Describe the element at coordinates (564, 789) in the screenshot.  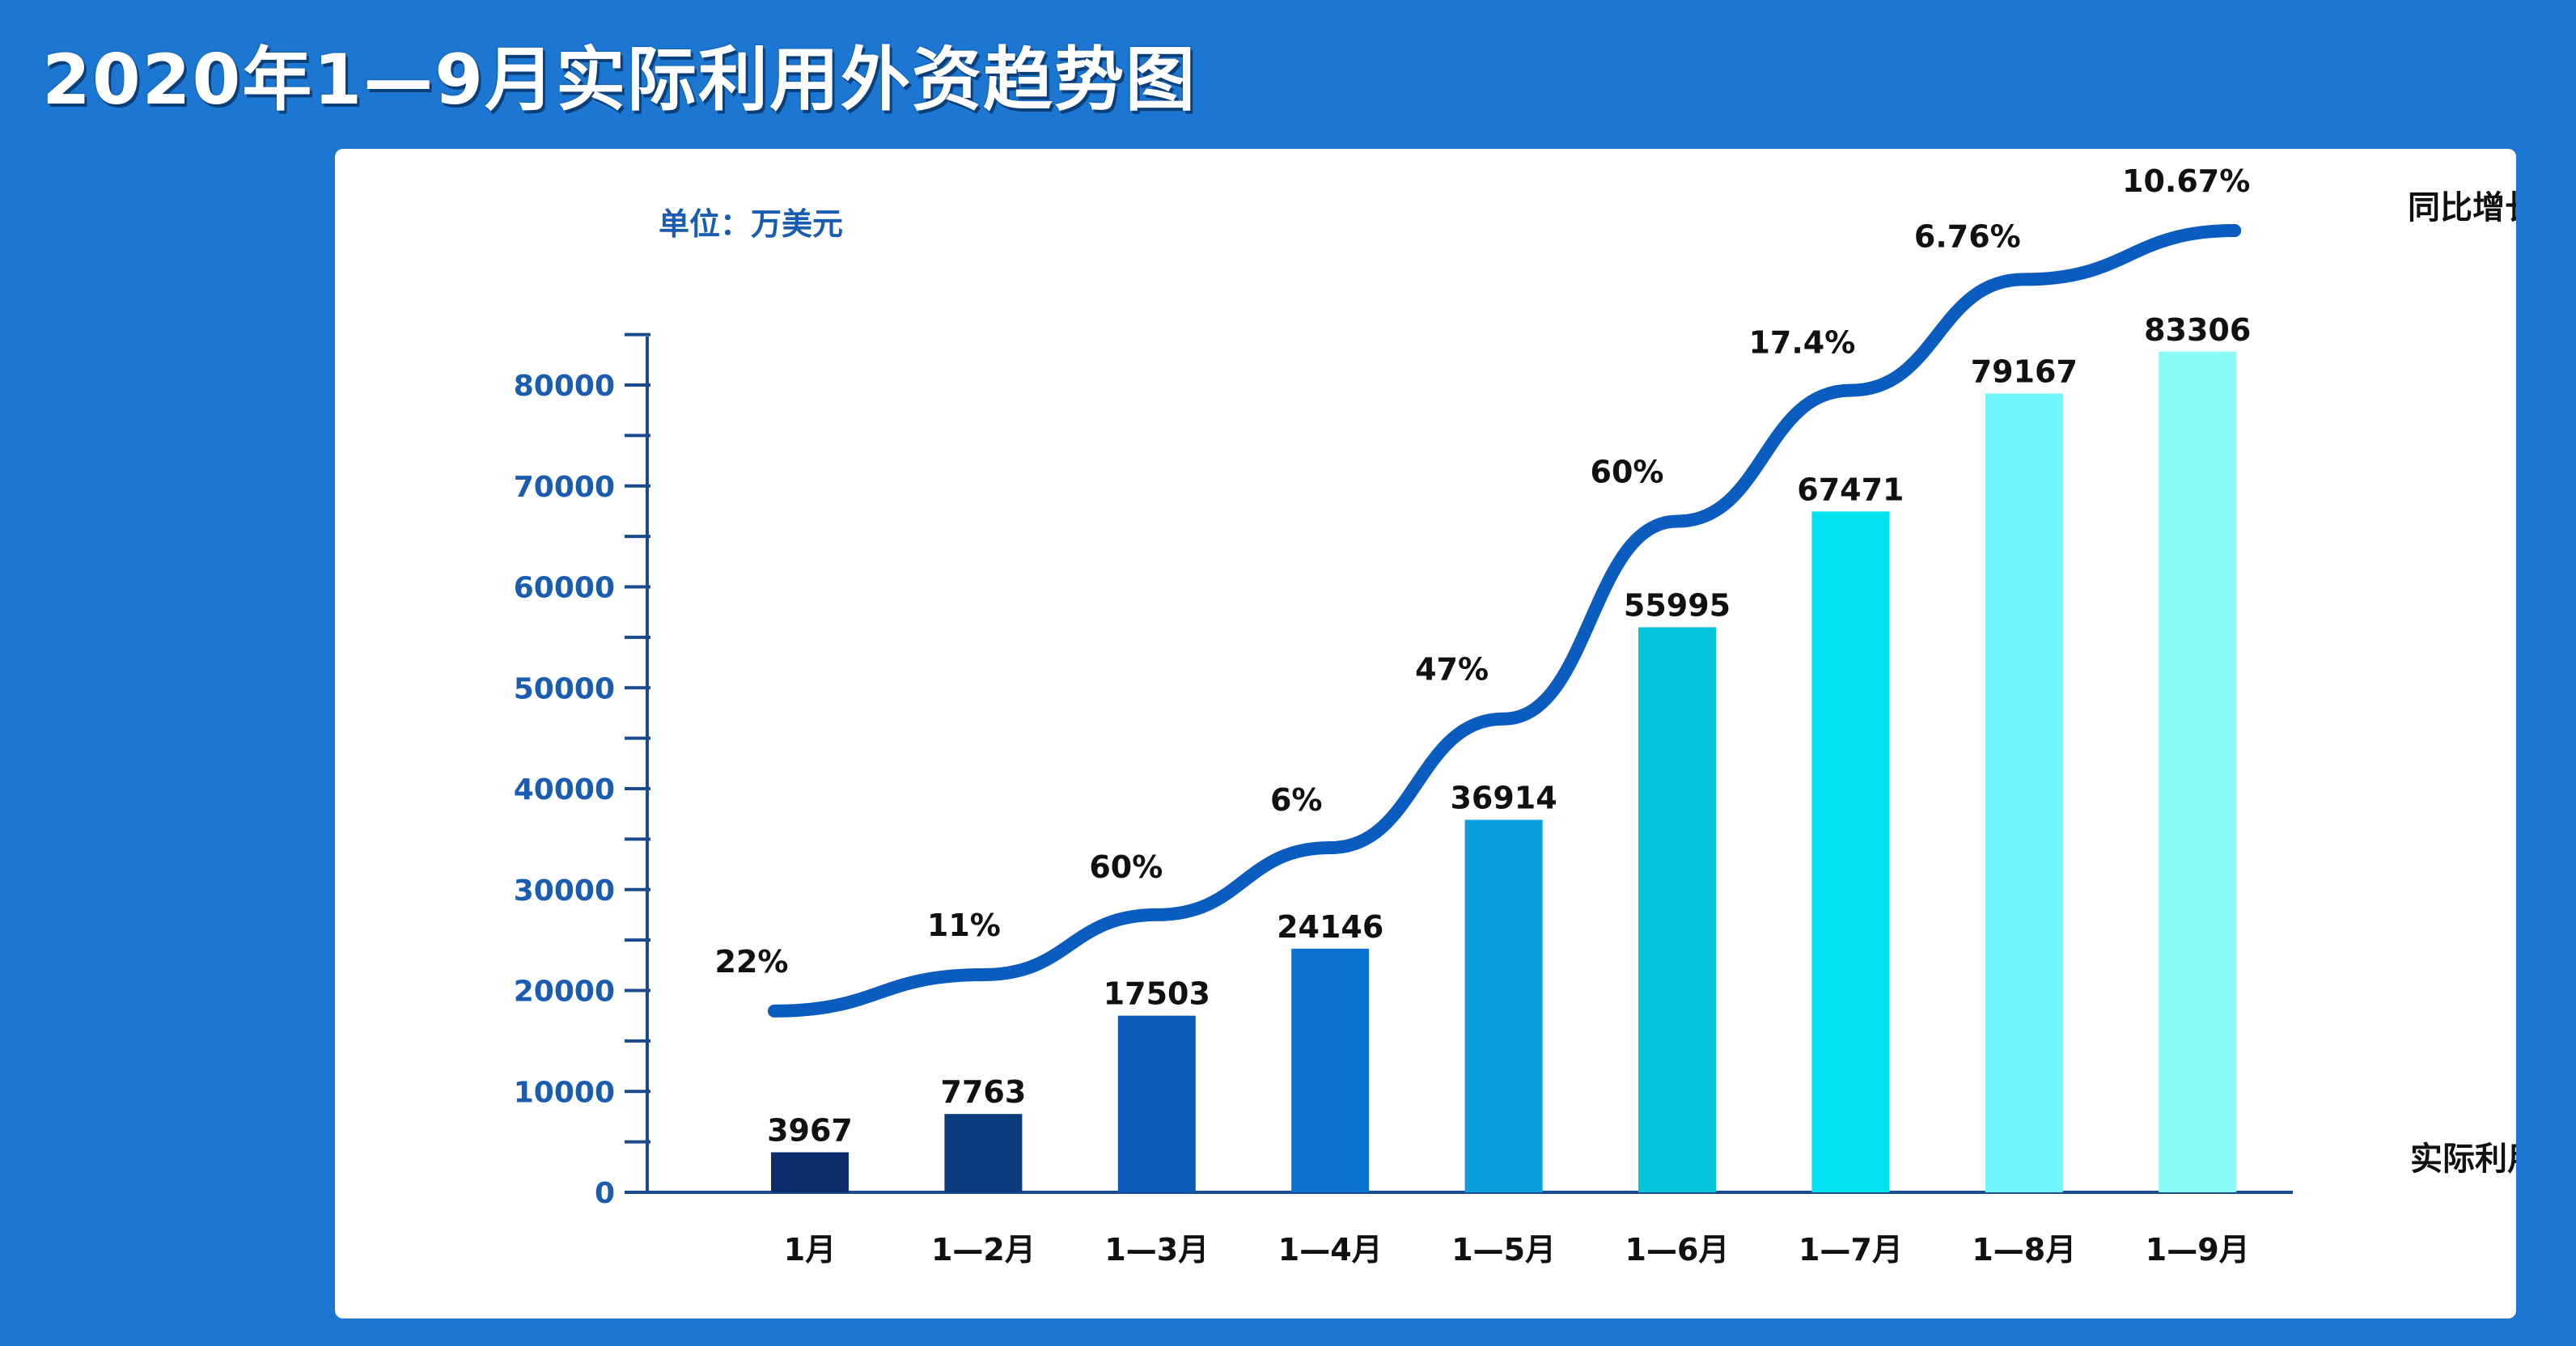
I see `y-tick-label: 40000` at that location.